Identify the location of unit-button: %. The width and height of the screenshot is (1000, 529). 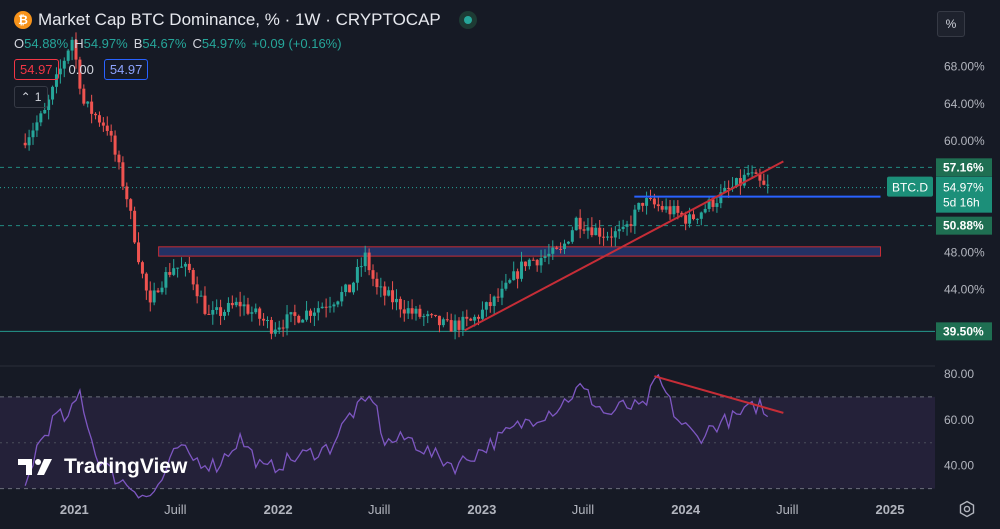
(951, 24).